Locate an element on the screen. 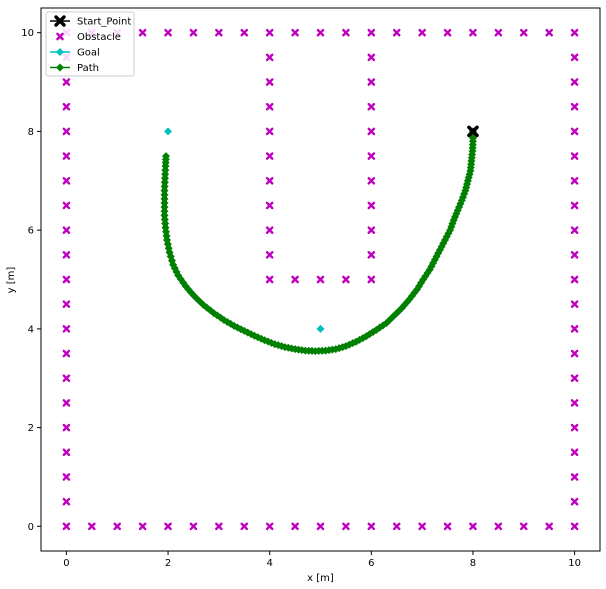 The width and height of the screenshot is (606, 589). y-tick-label: 0 is located at coordinates (31, 527).